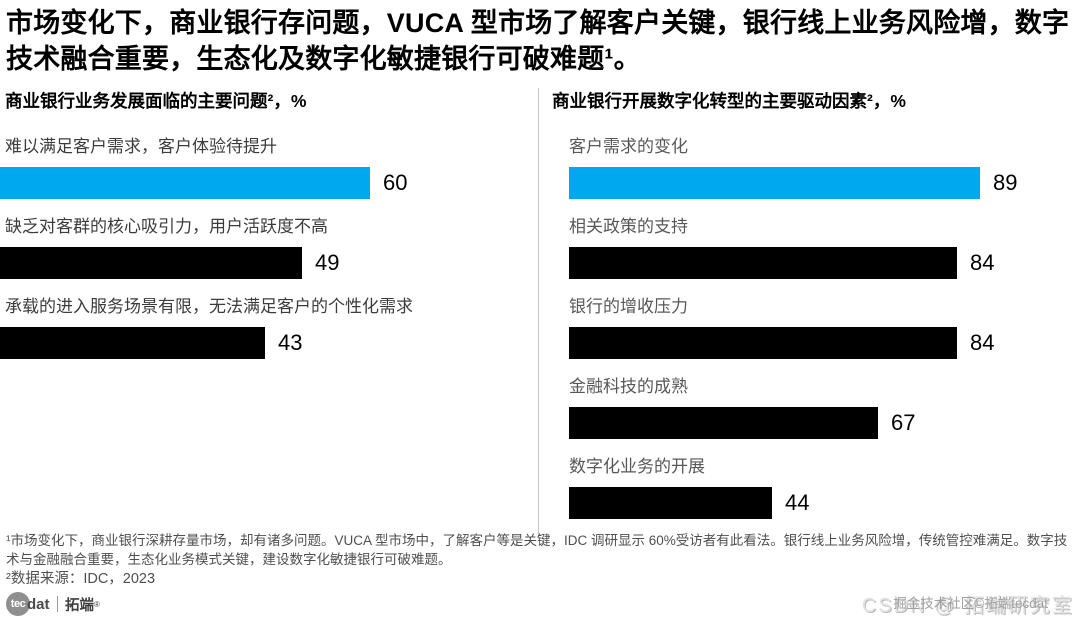 This screenshot has height=624, width=1080. What do you see at coordinates (628, 226) in the screenshot?
I see `bar-category-label: 相关政策的支持` at bounding box center [628, 226].